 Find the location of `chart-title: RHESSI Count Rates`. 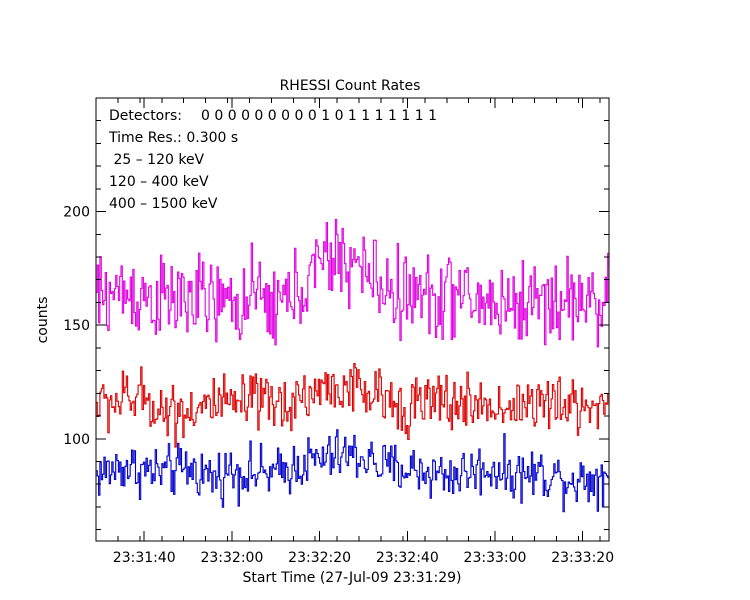

chart-title: RHESSI Count Rates is located at coordinates (350, 86).